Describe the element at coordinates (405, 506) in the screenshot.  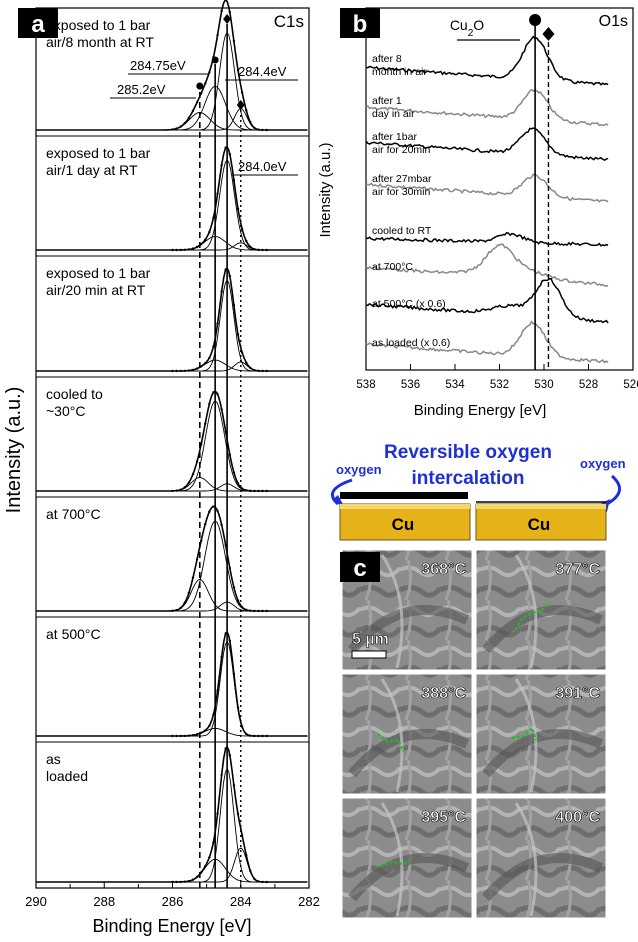
I see `cu-block-left-shade` at that location.